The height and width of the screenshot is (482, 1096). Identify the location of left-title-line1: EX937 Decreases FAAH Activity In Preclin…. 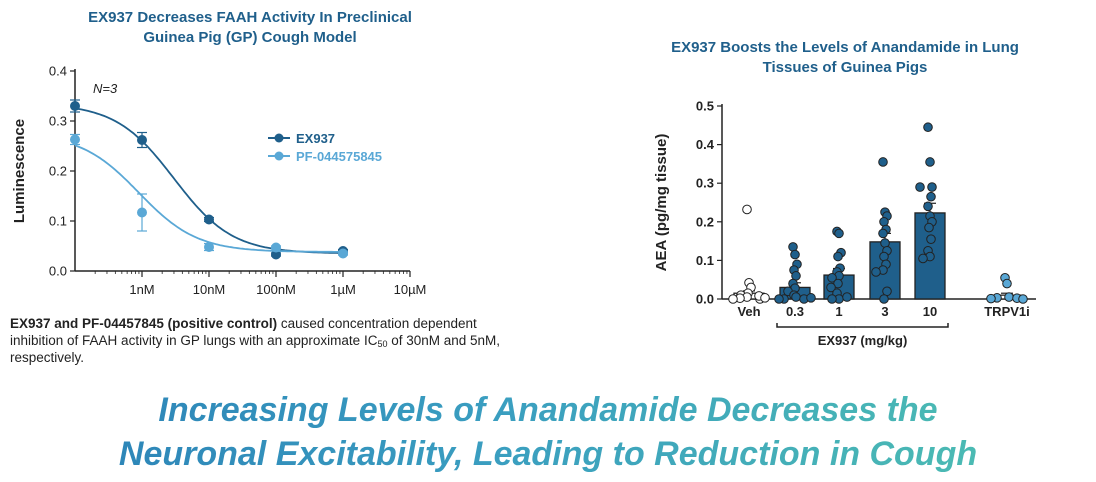
(250, 17).